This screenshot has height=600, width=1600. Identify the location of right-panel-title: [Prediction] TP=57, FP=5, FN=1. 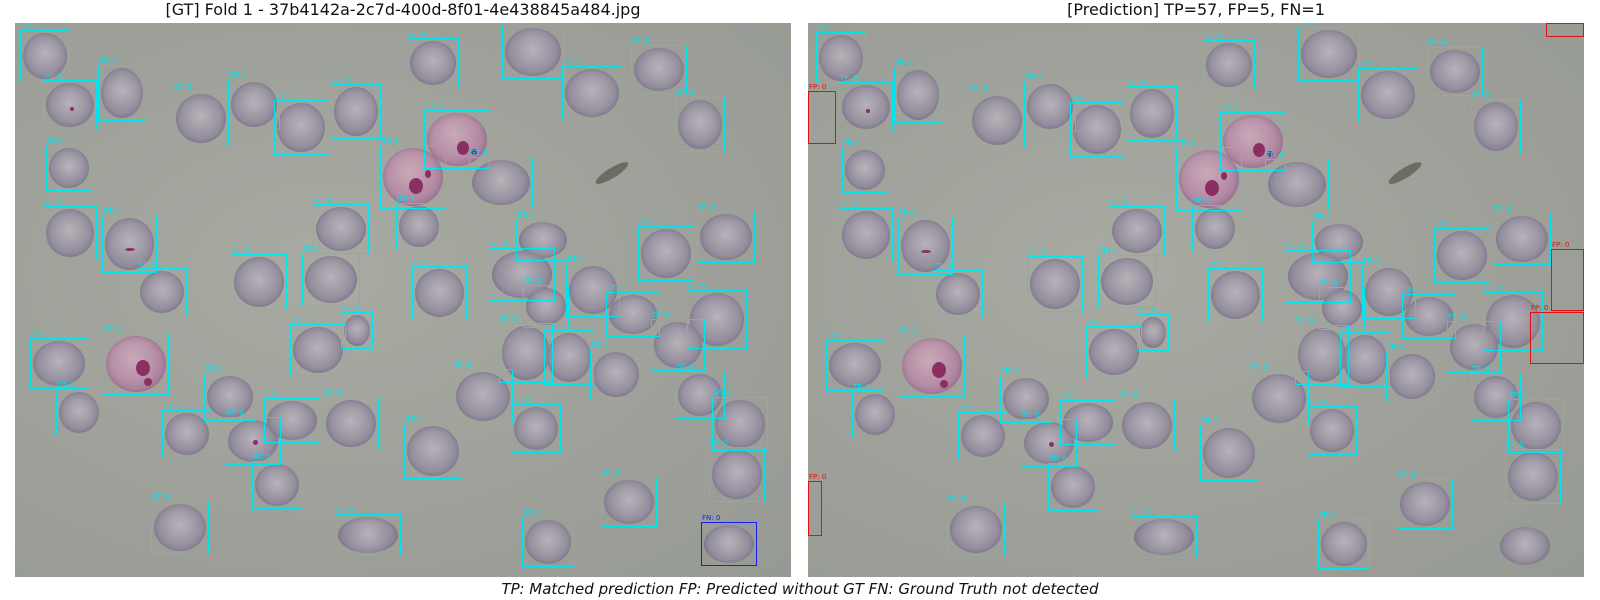
(1196, 9).